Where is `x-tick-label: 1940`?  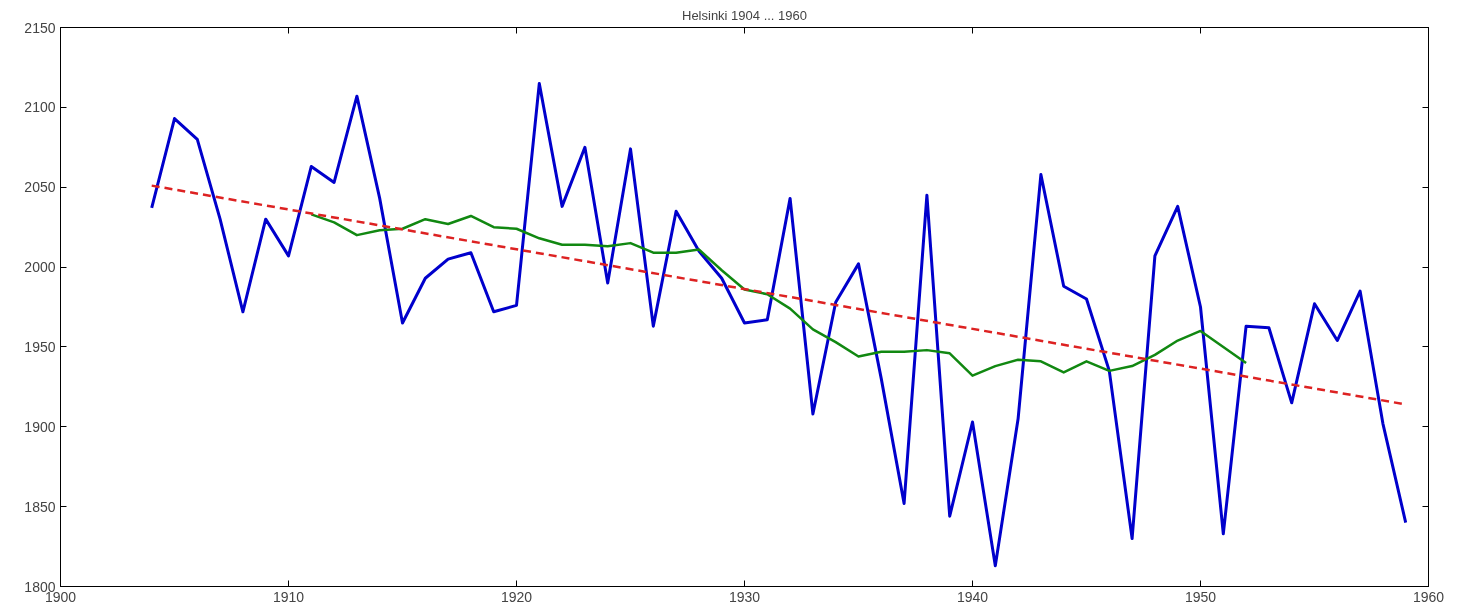 x-tick-label: 1940 is located at coordinates (972, 596).